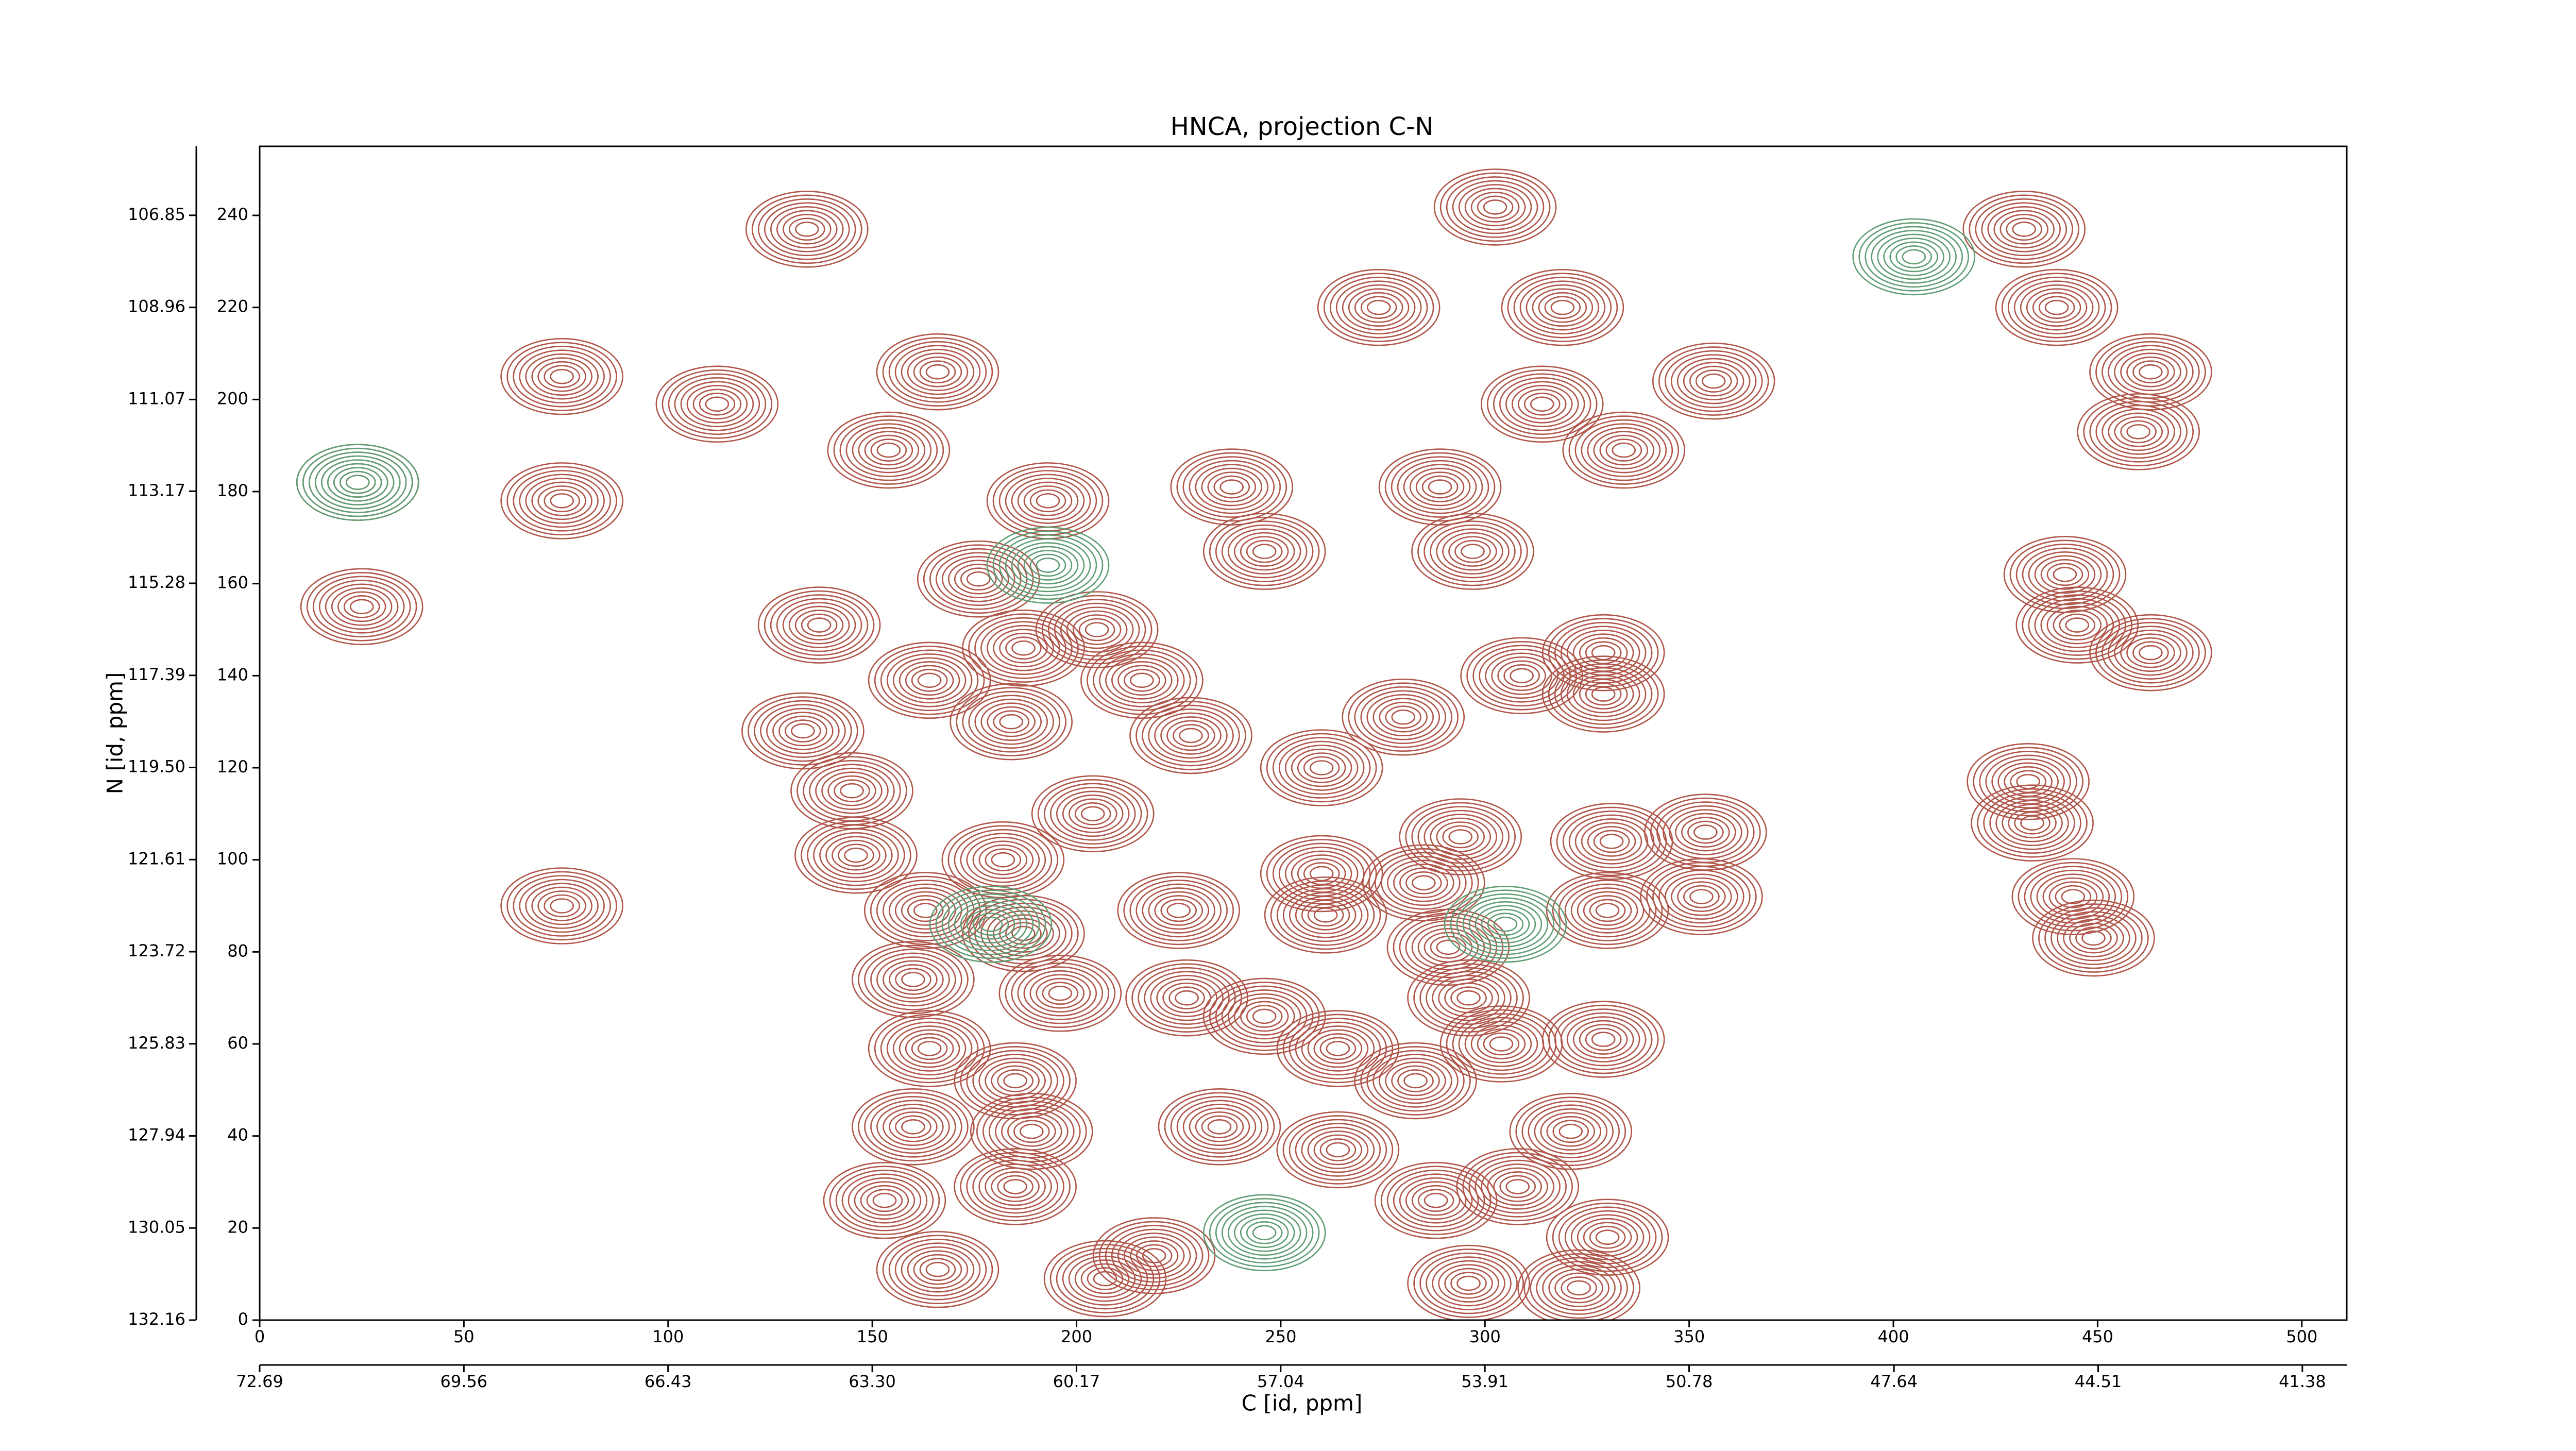 The image size is (2576, 1451). I want to click on x2-tick-label: 41.38, so click(2302, 1381).